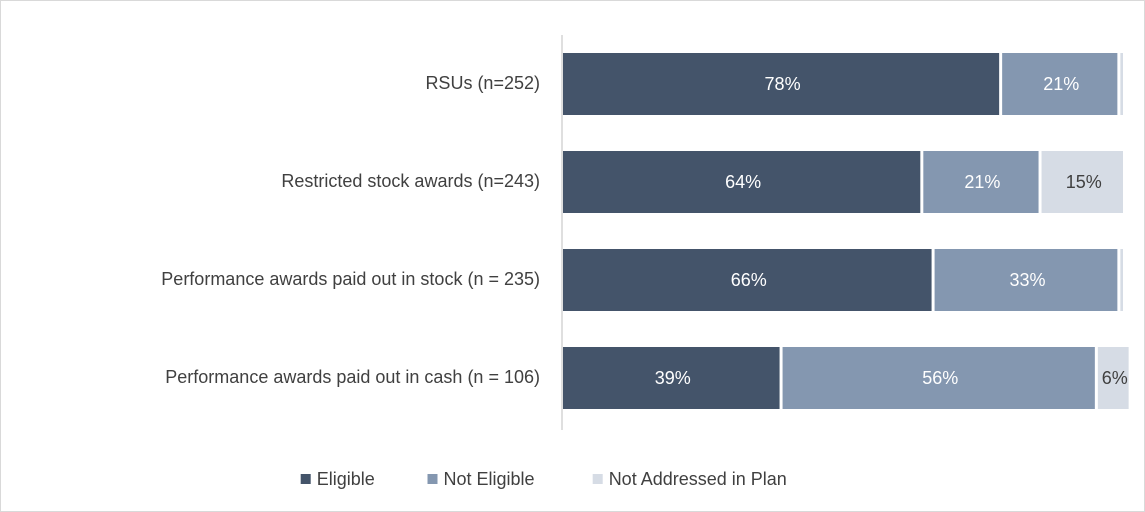  I want to click on legend-label: Eligible, so click(346, 479).